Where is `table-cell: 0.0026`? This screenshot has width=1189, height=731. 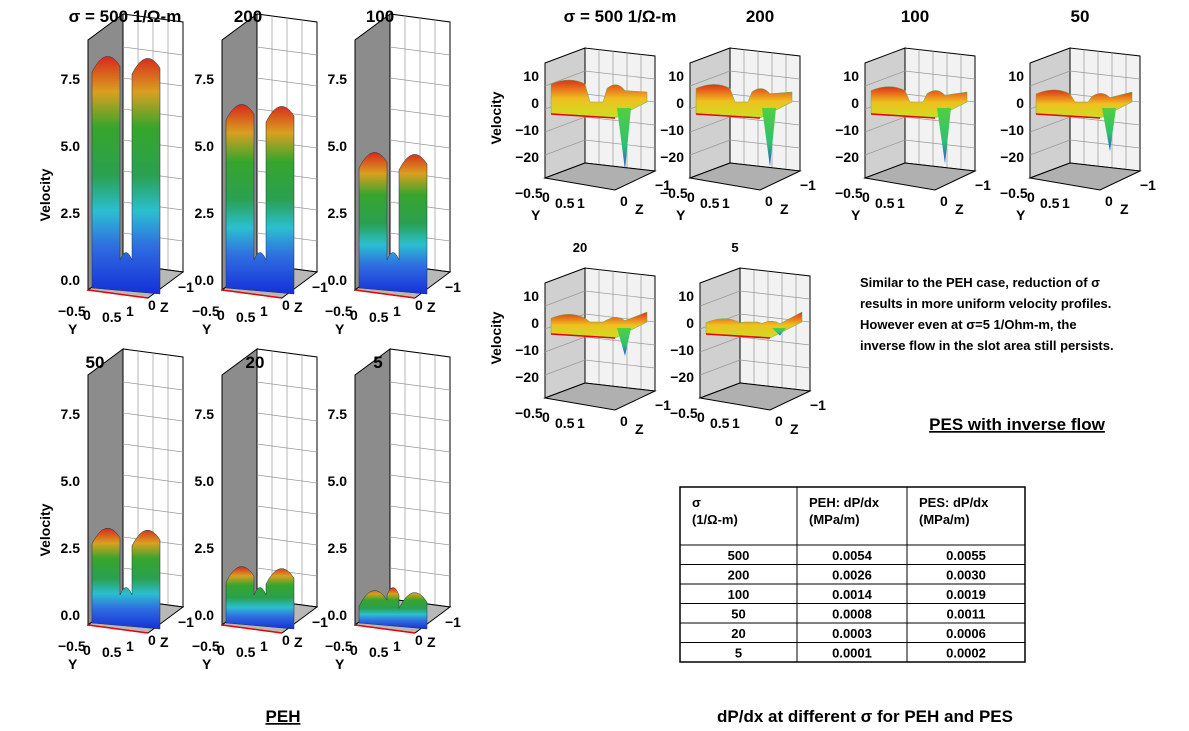 table-cell: 0.0026 is located at coordinates (852, 575).